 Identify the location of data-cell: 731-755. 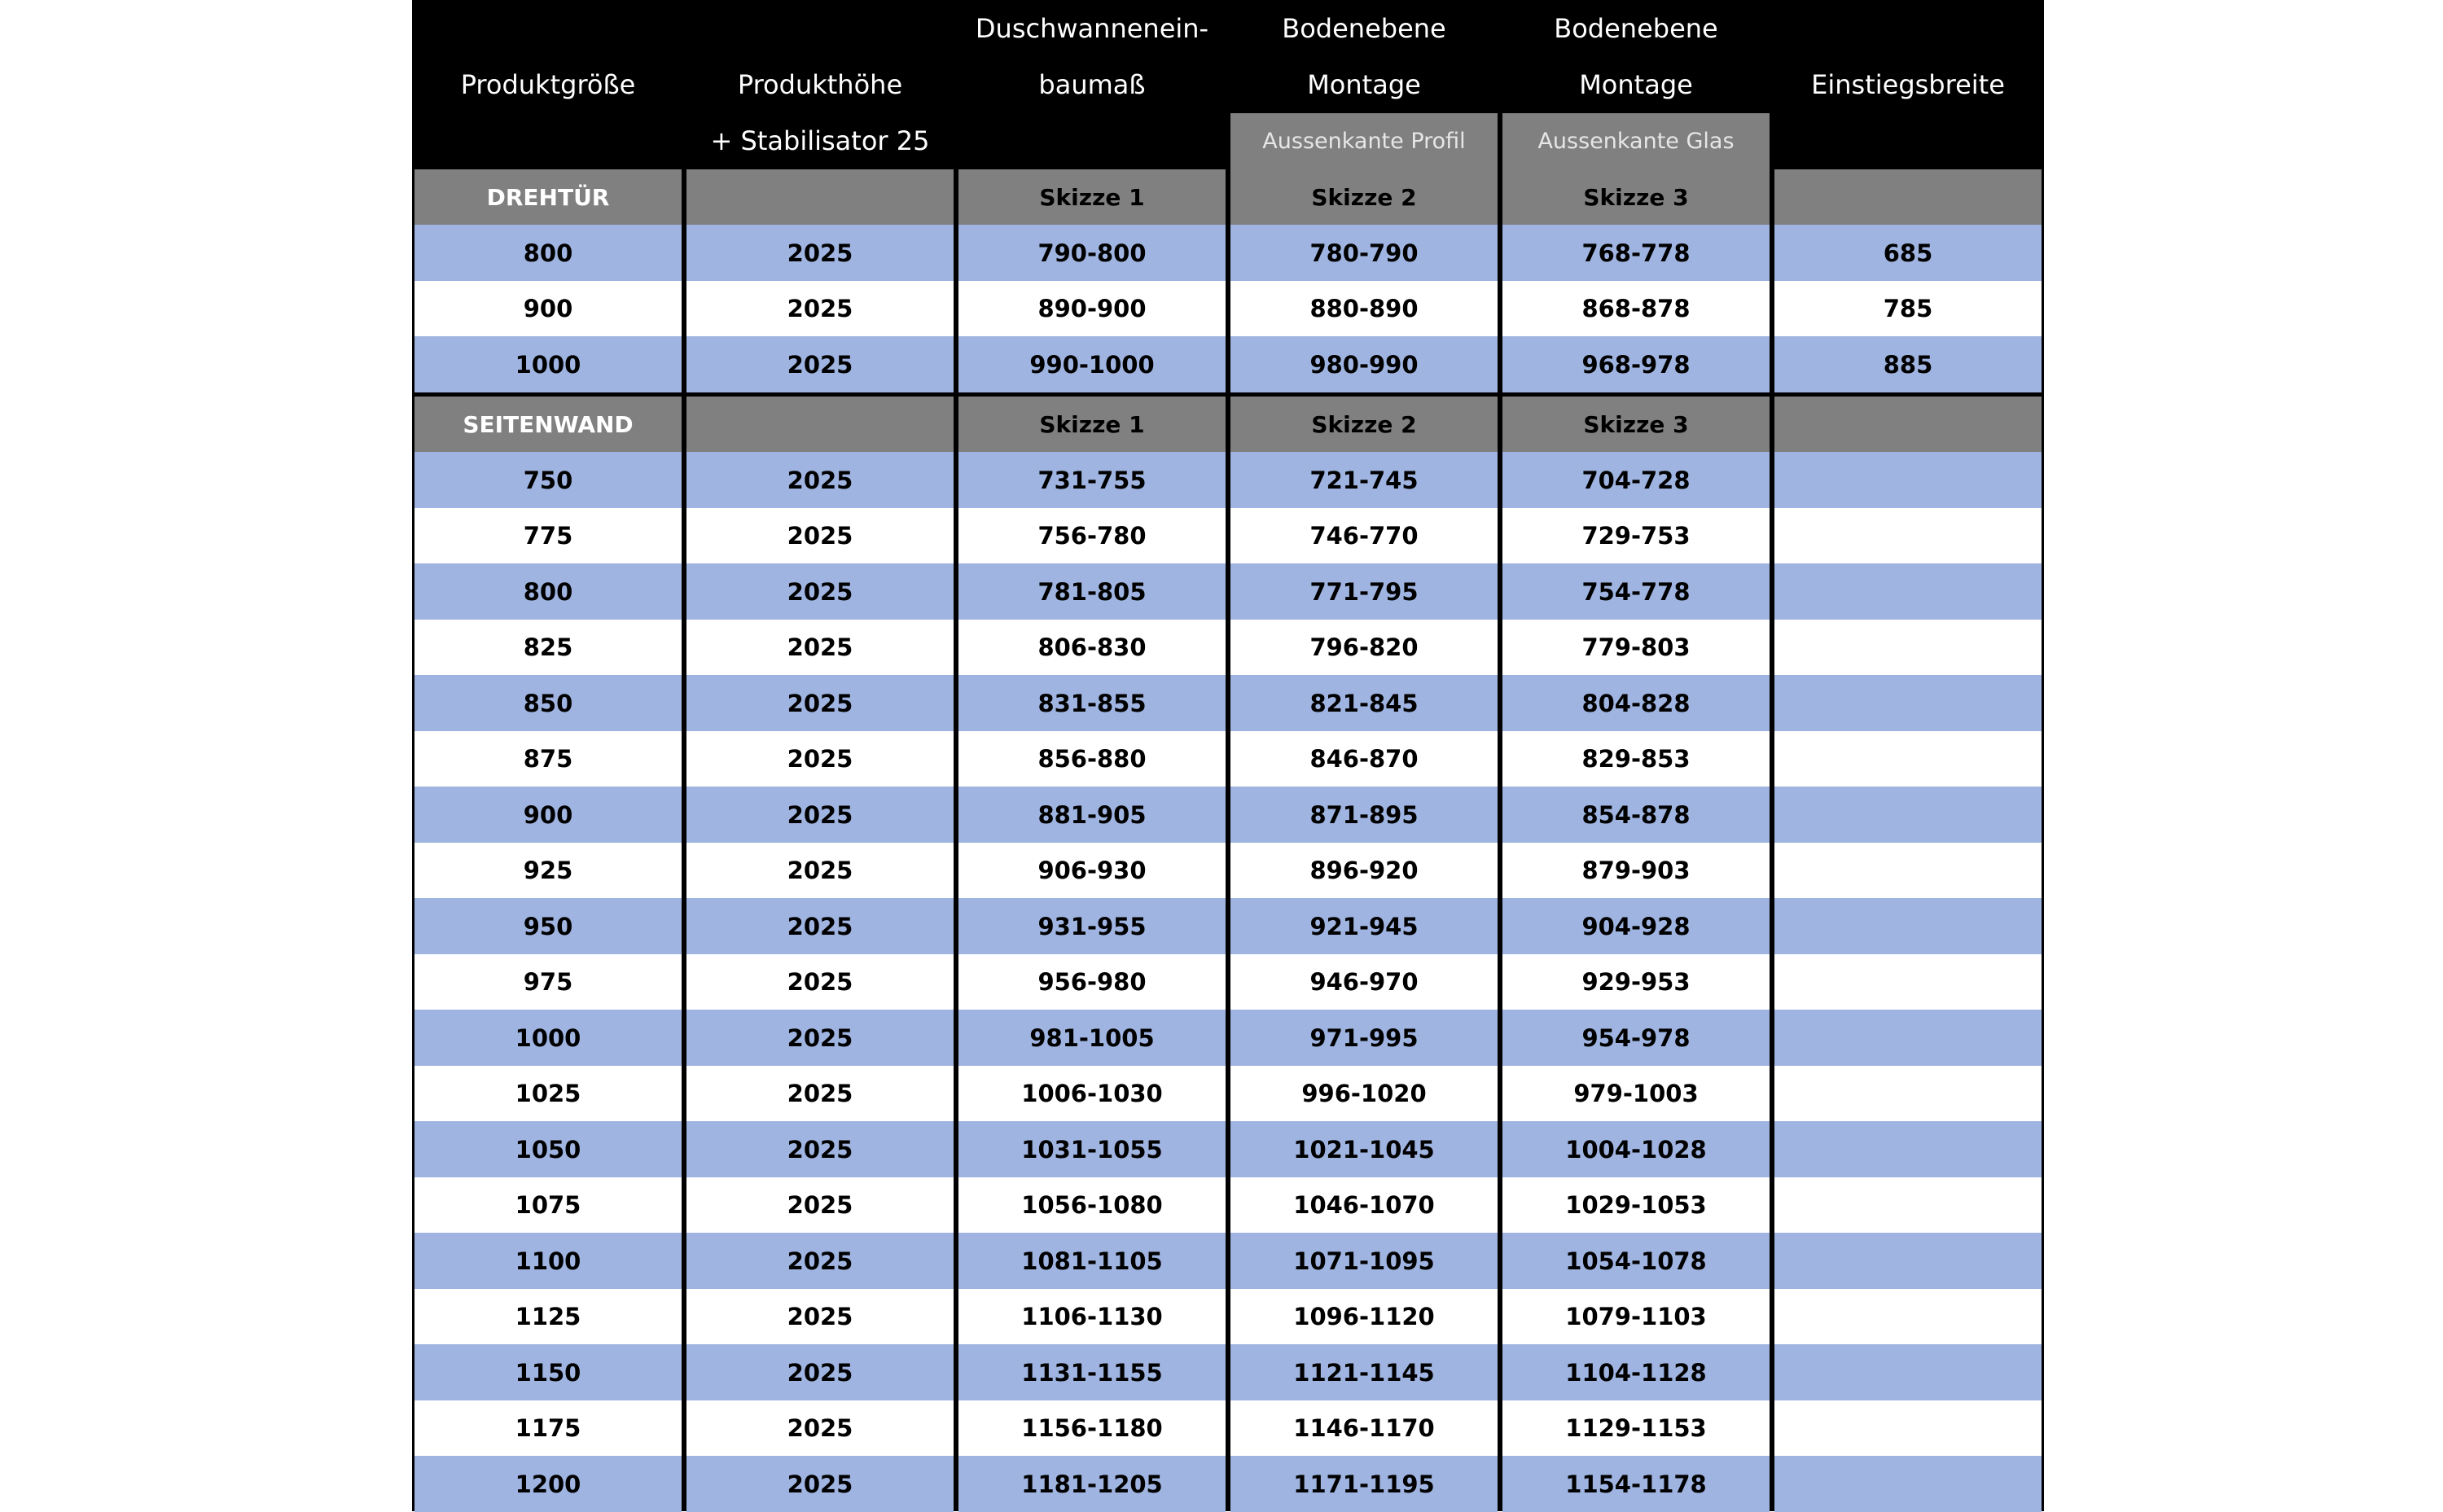
(1092, 480).